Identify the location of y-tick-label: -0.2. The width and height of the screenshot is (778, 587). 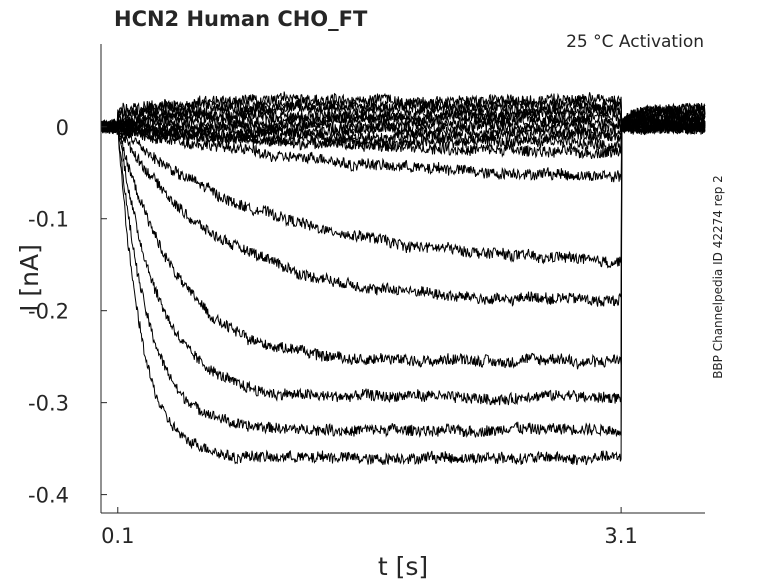
(48, 312).